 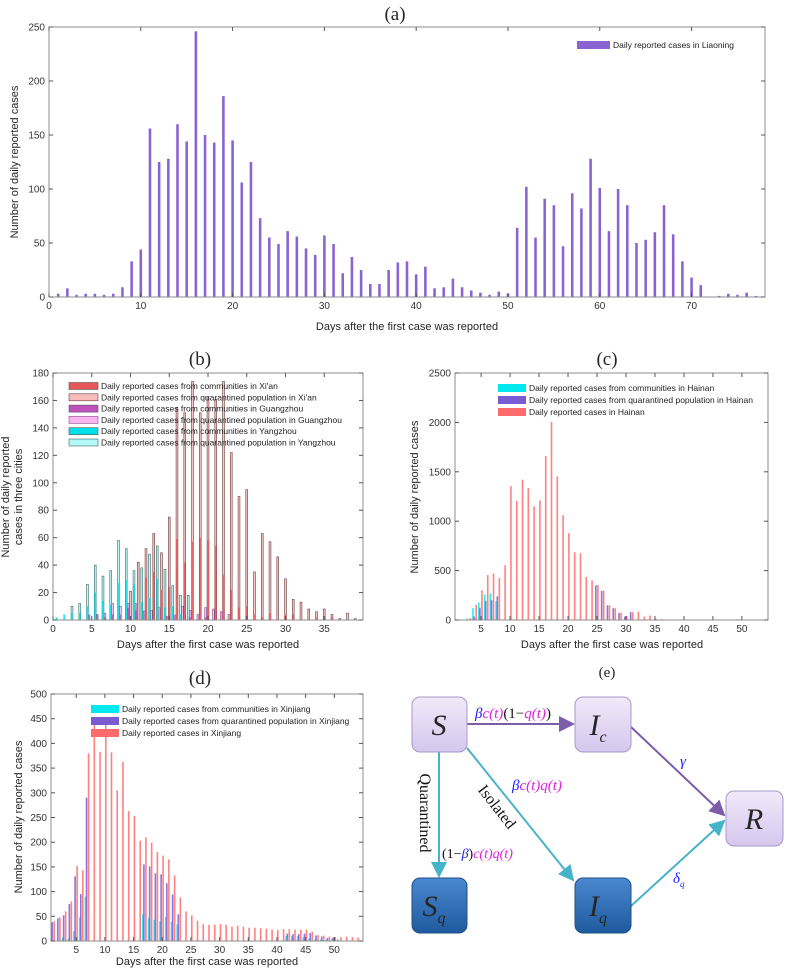 I want to click on bar-c-series2-day18, so click(x=557, y=548).